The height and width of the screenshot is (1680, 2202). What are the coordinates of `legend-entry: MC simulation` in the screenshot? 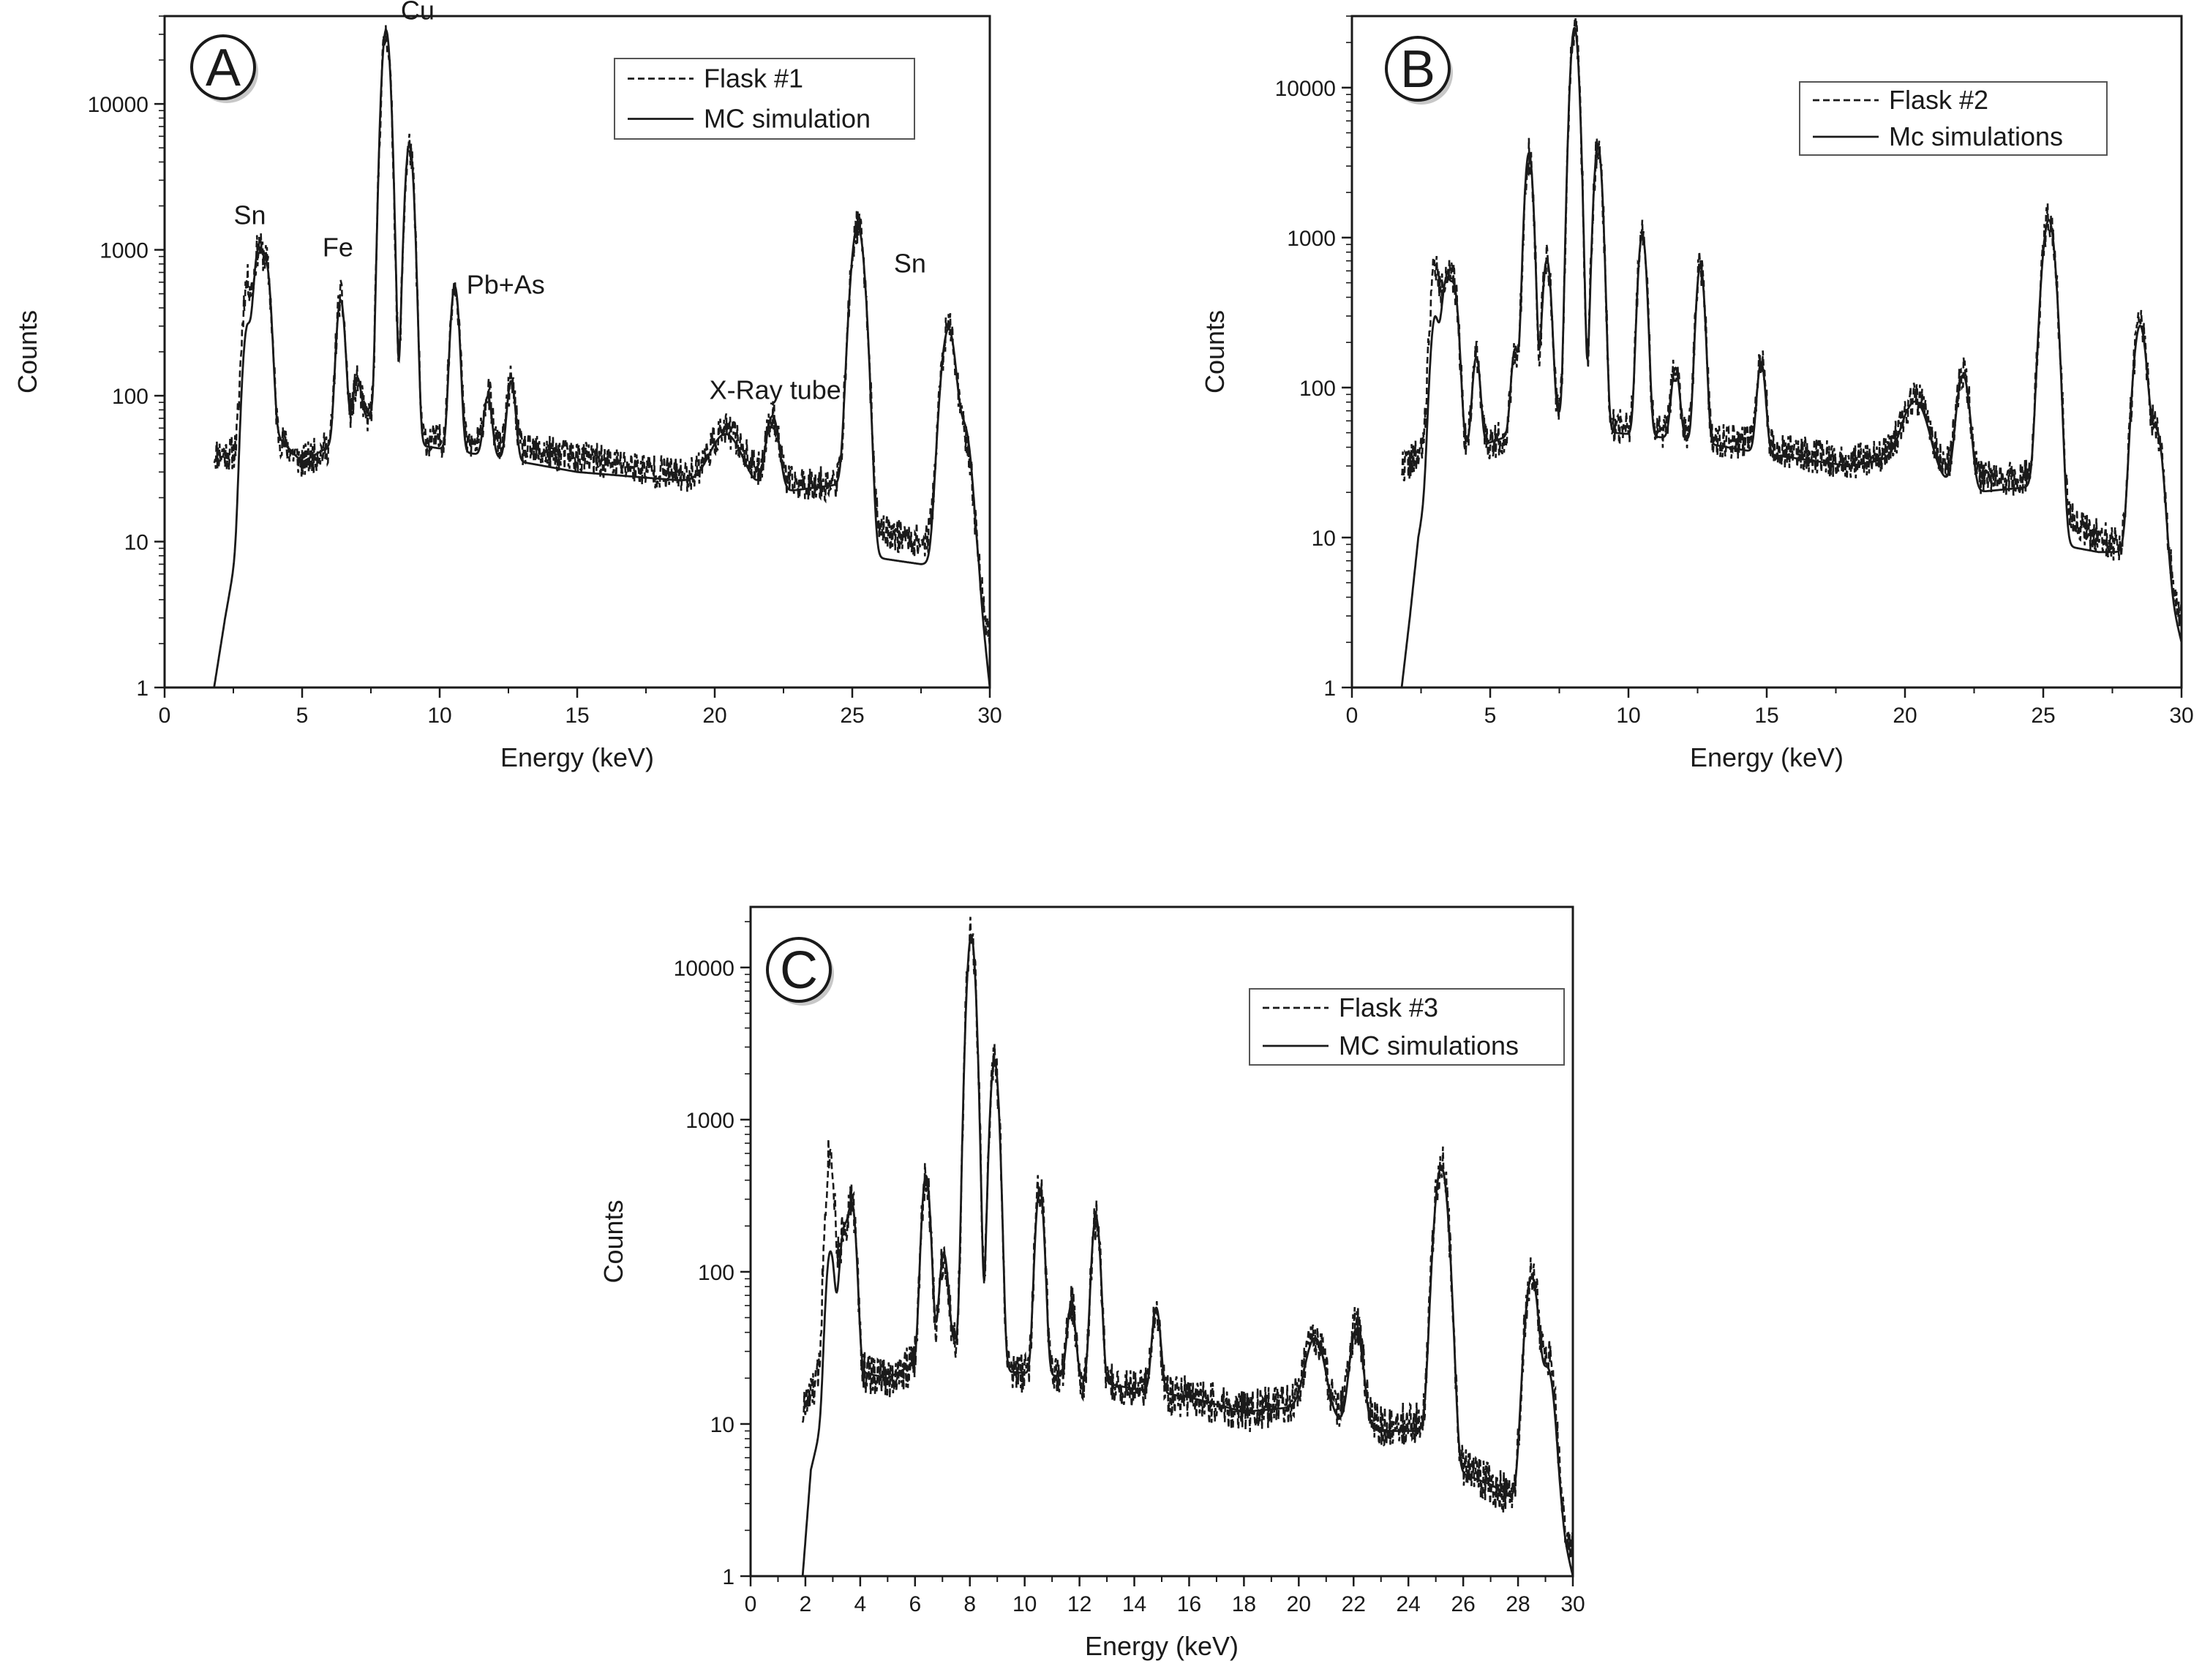 It's located at (787, 119).